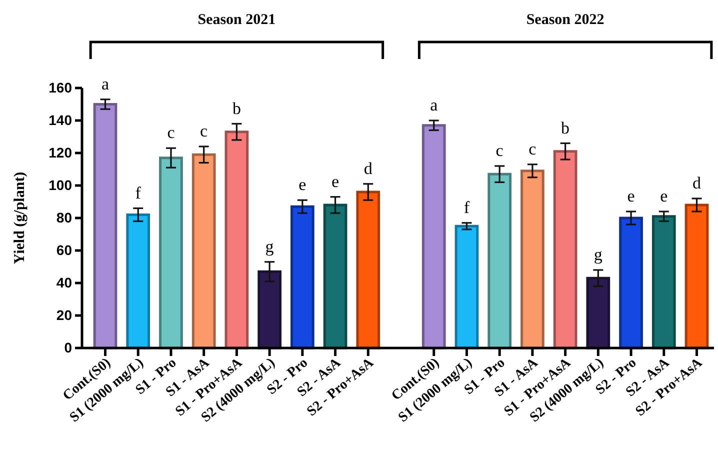  I want to click on y-tick-label: 120, so click(60, 152).